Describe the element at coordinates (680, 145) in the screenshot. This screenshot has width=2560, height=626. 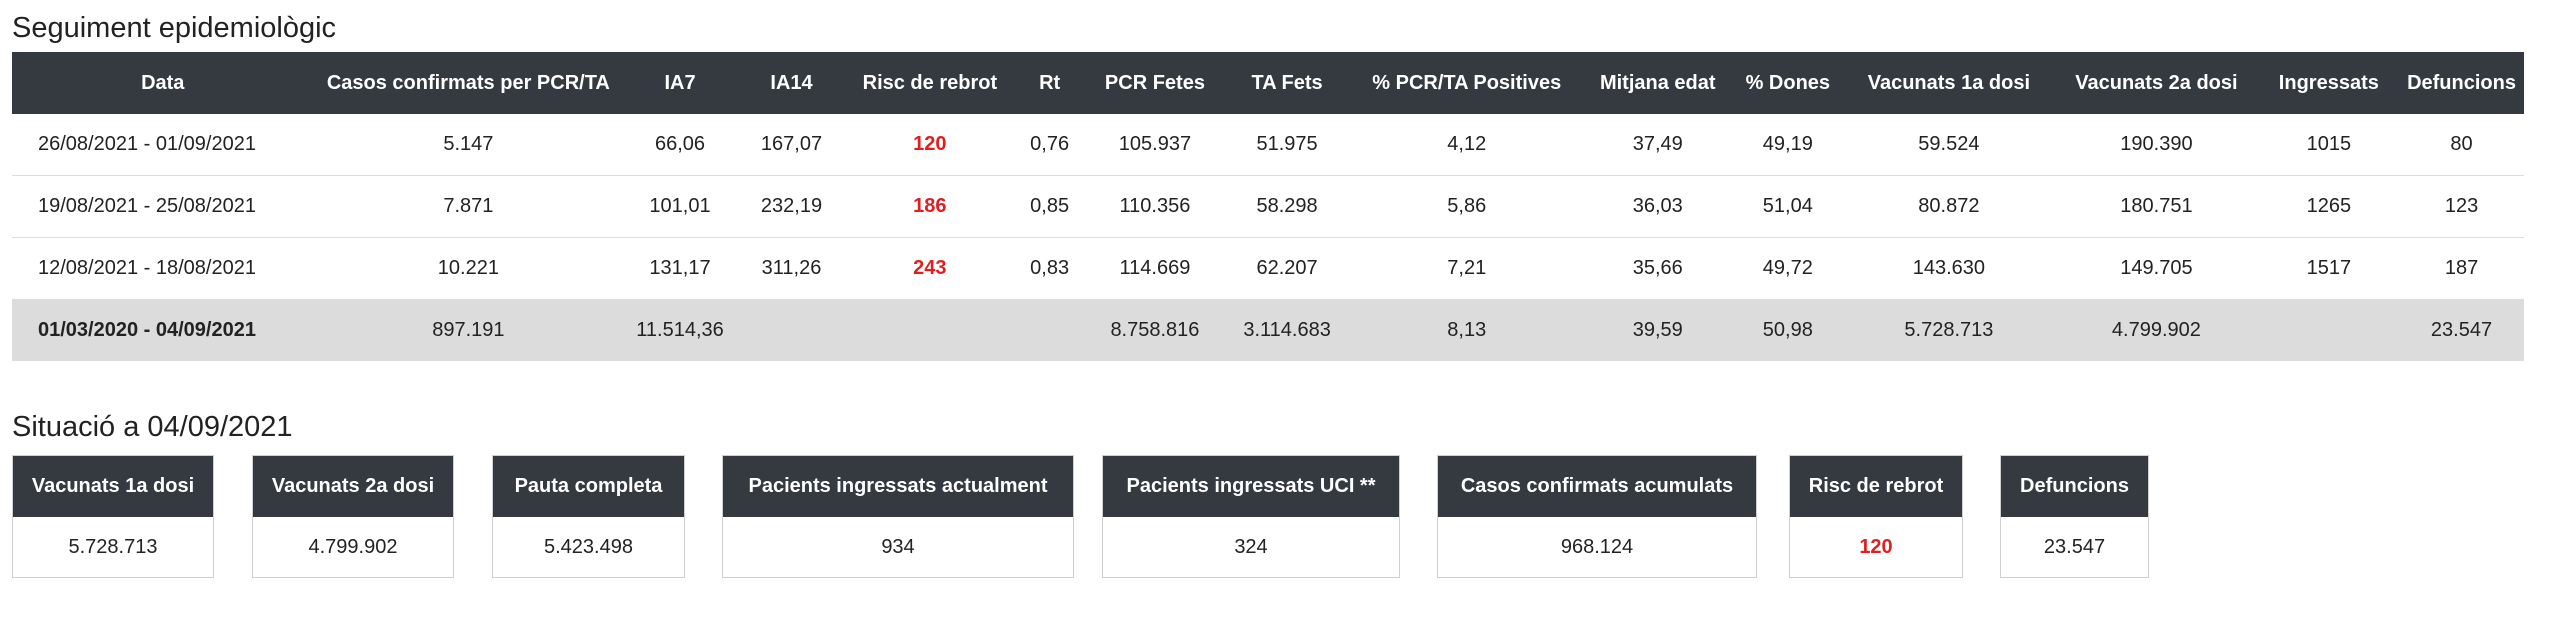
I see `table-cell: 66,06` at that location.